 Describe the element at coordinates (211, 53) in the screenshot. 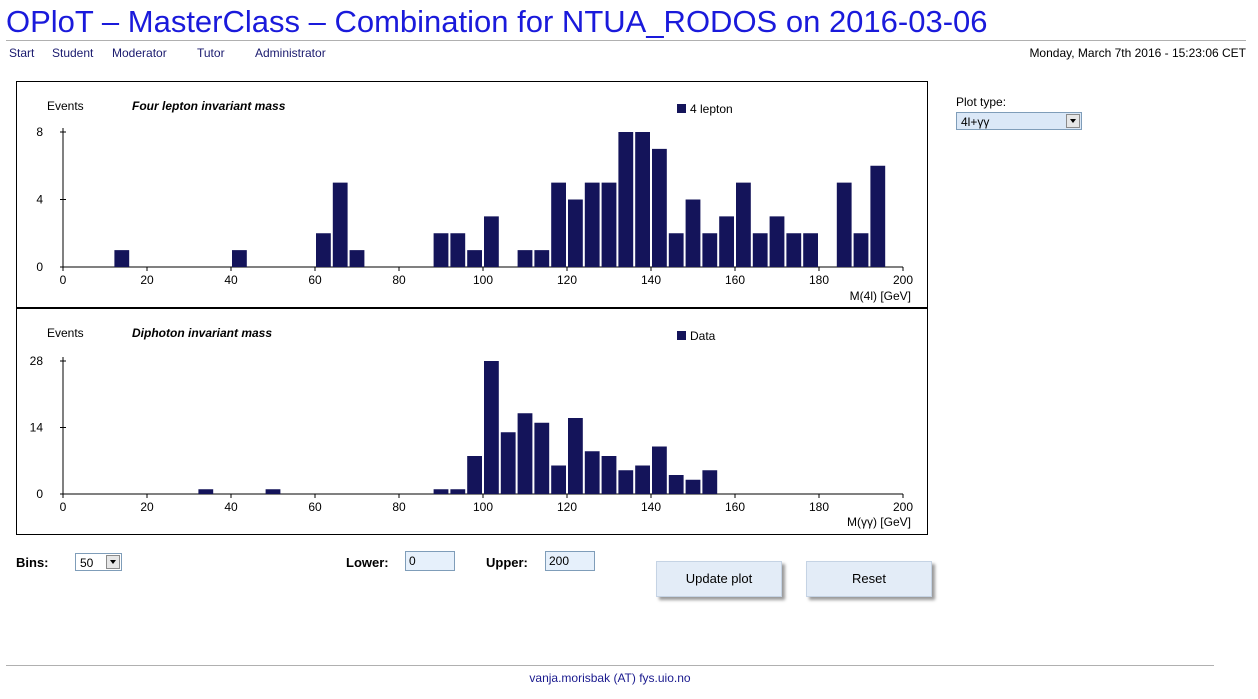

I see `nav-tutor: Tutor` at that location.